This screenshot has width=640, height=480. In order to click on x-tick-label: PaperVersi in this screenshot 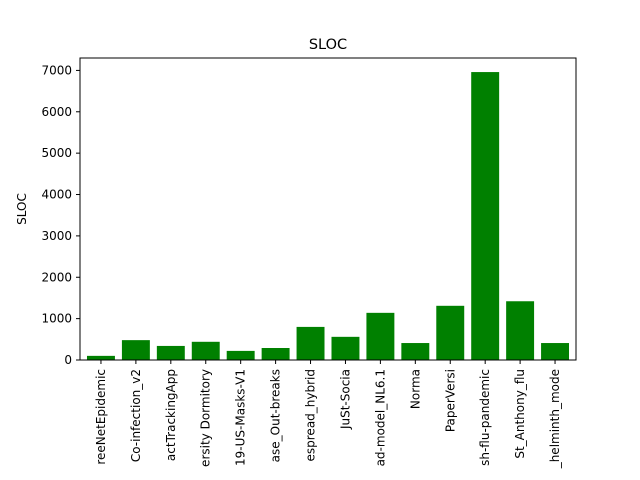, I will do `click(450, 400)`.